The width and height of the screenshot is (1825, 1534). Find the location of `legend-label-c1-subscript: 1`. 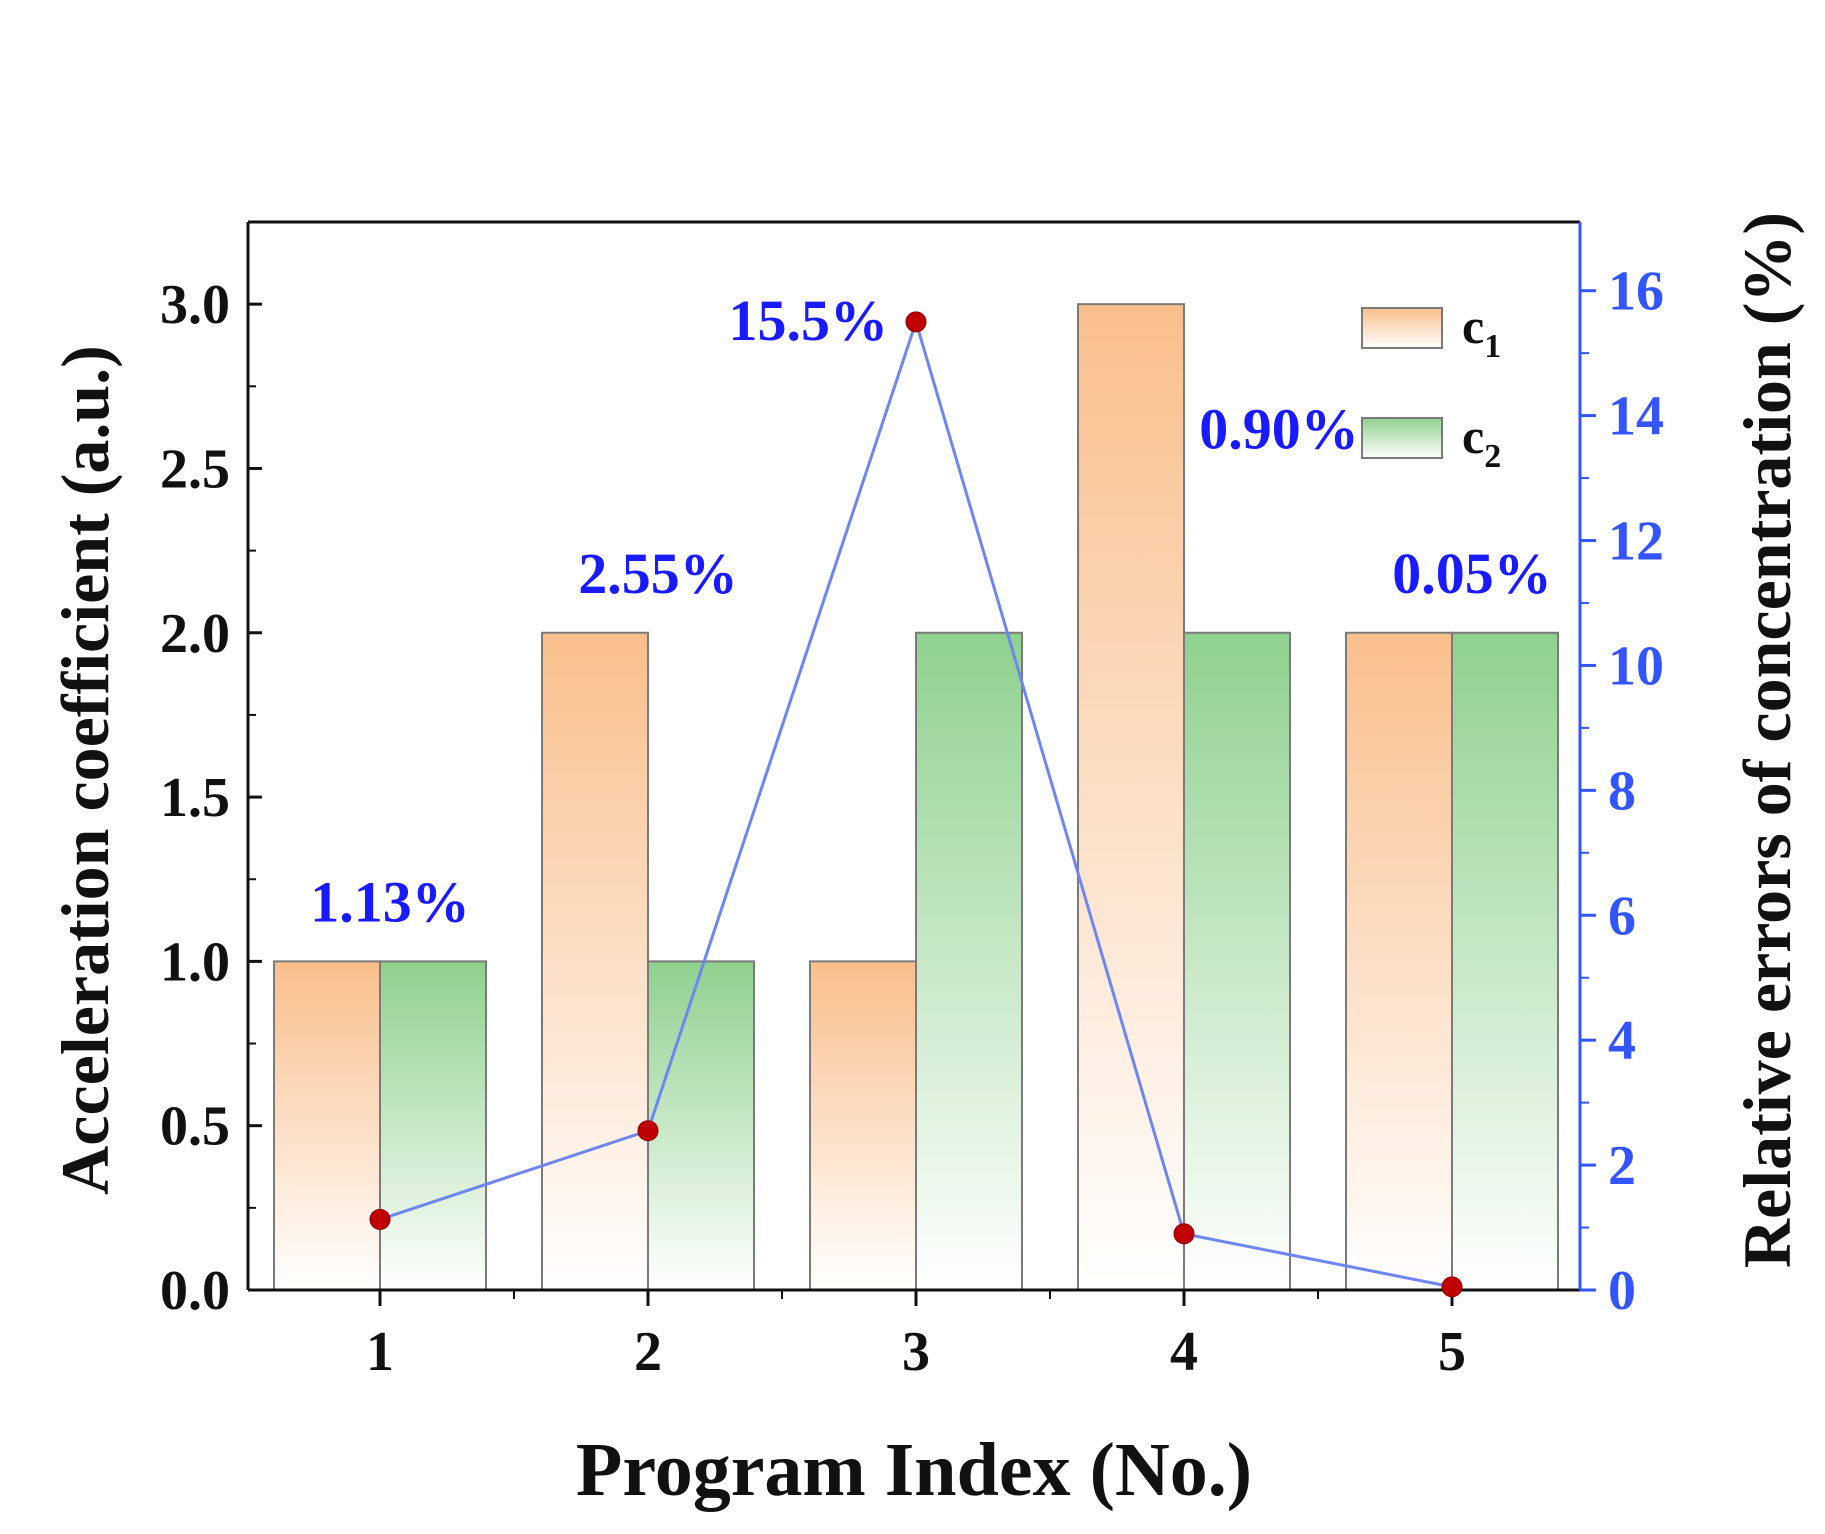

legend-label-c1-subscript: 1 is located at coordinates (1492, 346).